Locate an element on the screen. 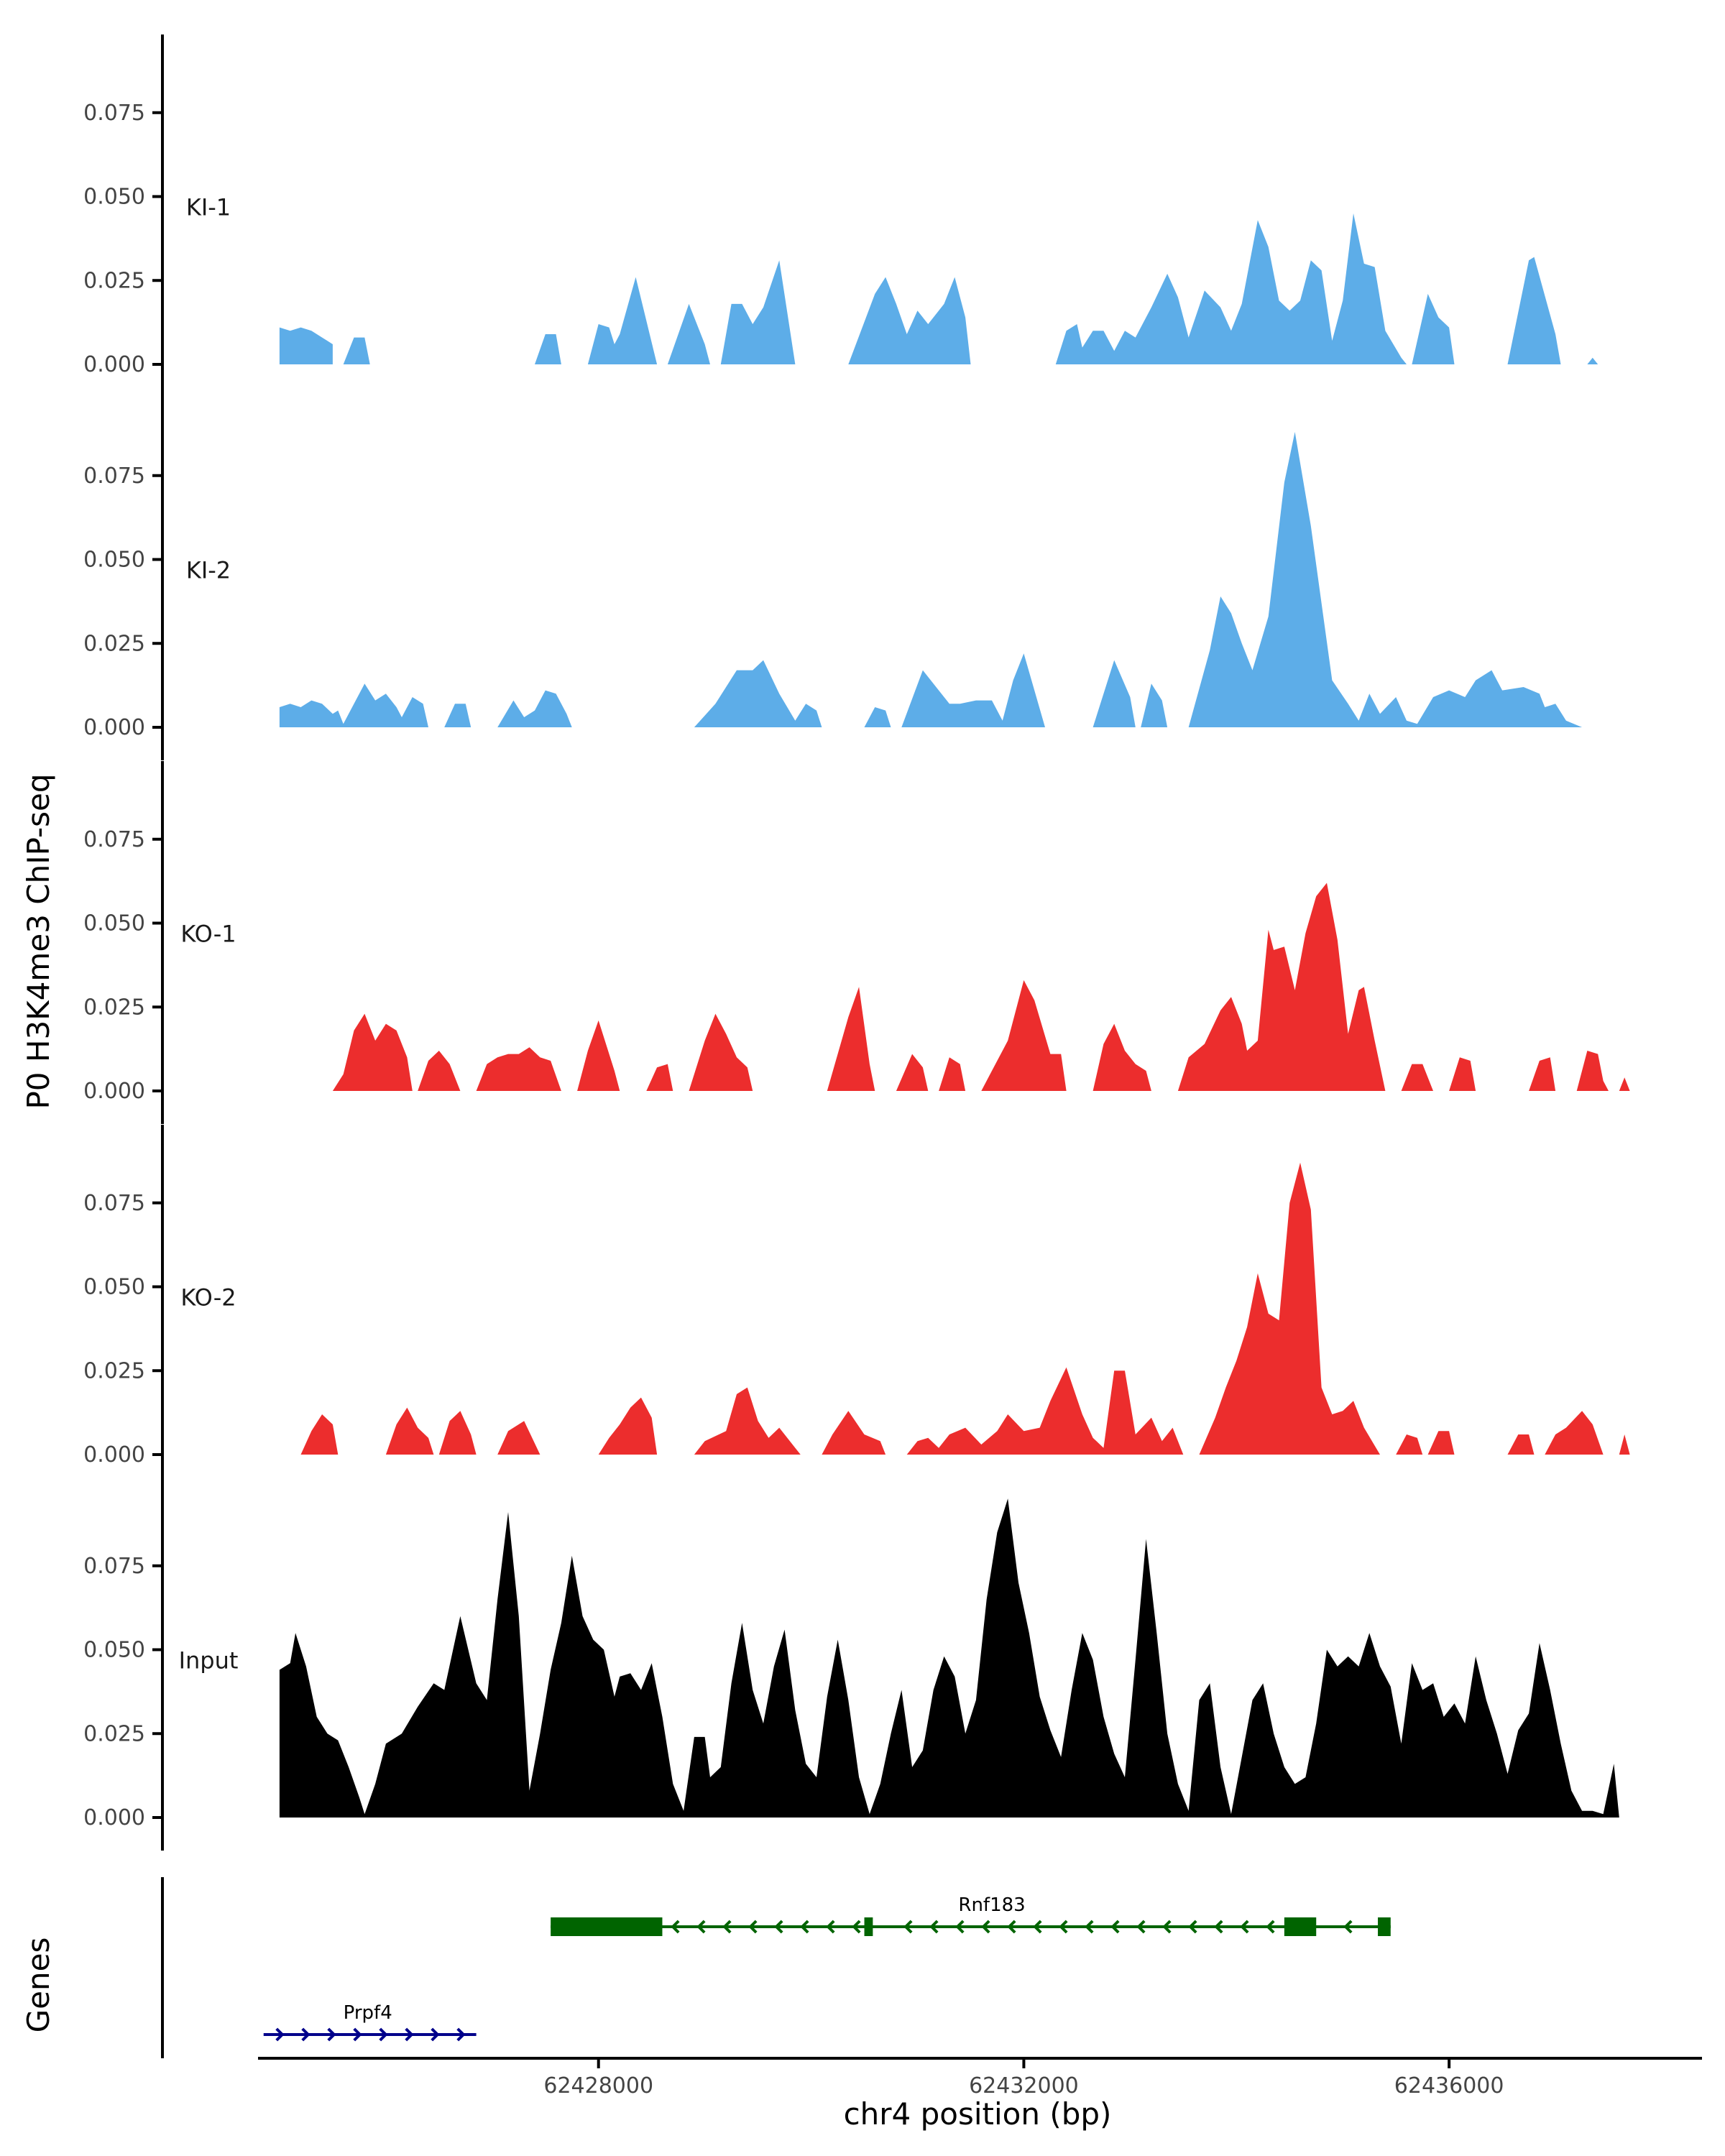  track-ki-1: 0.000 0.025 0.050 0.075 KI-1 is located at coordinates (840, 215).